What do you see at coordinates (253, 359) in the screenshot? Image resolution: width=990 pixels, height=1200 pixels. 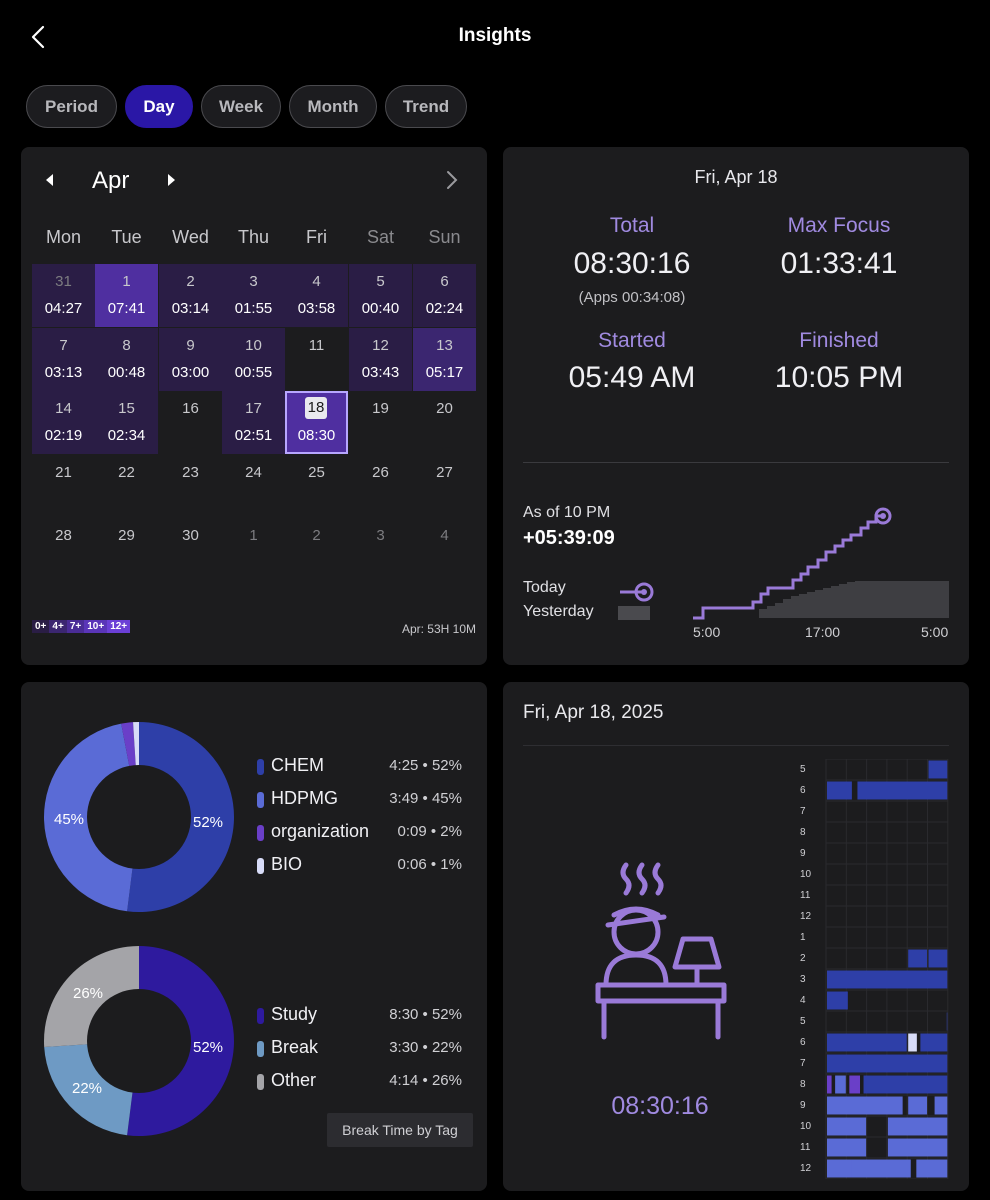 I see `calendar-day: 10 00:55` at bounding box center [253, 359].